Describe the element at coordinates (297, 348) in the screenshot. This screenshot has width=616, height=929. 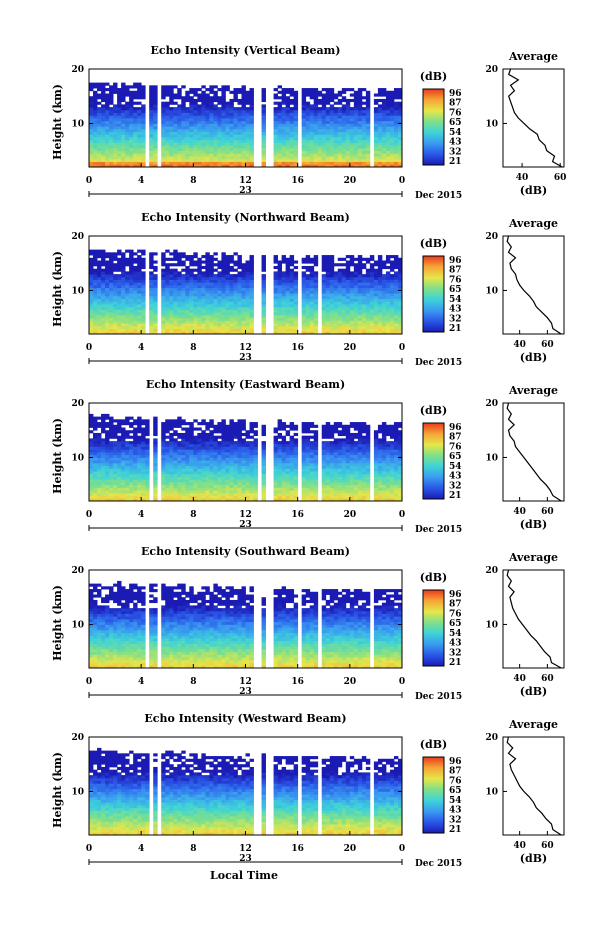
I see `x-tick-label: 16` at that location.